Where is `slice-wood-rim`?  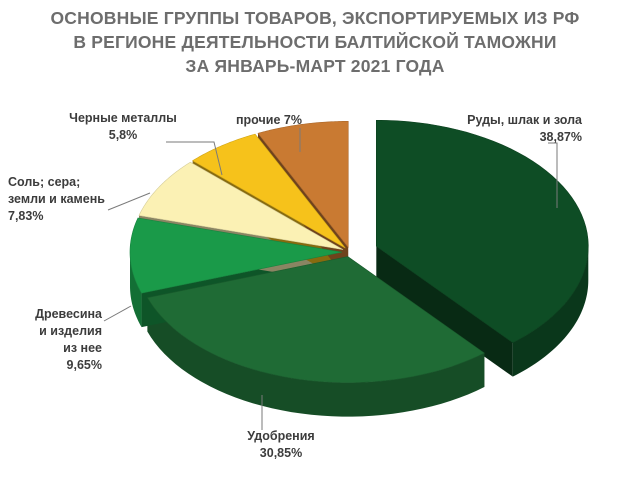 slice-wood-rim is located at coordinates (136, 290).